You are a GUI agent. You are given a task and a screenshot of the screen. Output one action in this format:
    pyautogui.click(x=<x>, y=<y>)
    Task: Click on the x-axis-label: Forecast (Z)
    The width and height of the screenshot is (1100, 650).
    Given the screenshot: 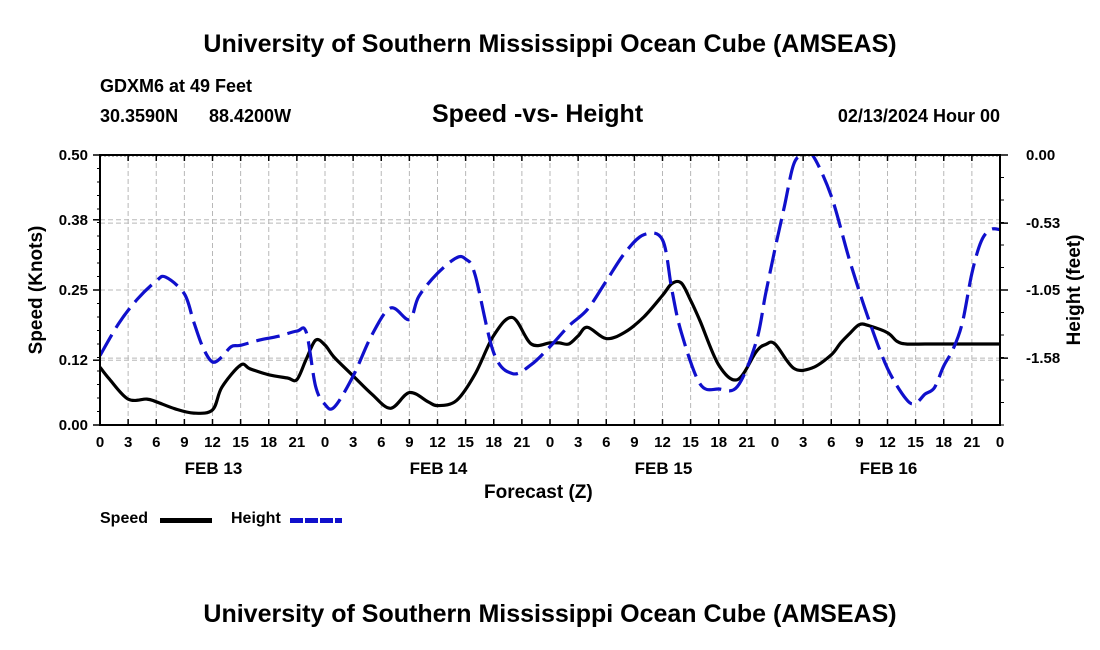 What is the action you would take?
    pyautogui.click(x=538, y=492)
    